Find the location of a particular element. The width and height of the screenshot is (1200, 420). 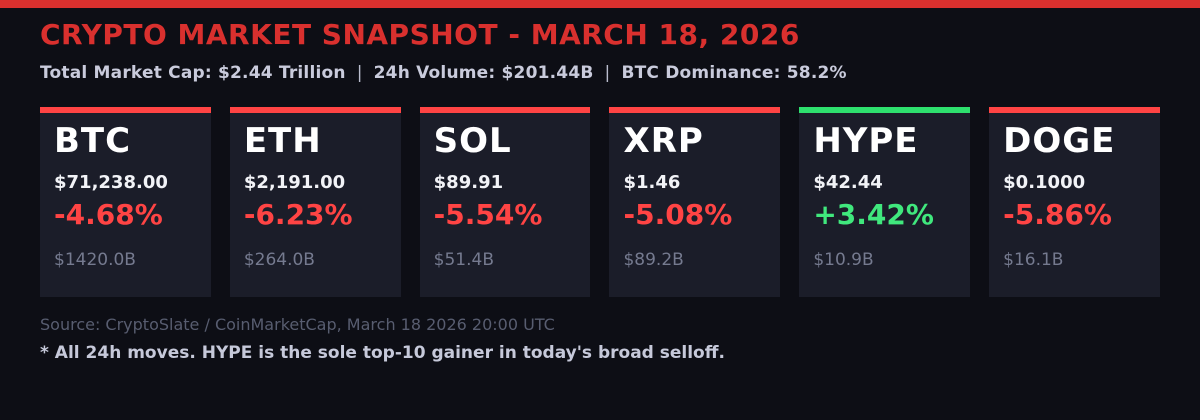

coin-card: HYPE $42.44 +3.42% $10.9B is located at coordinates (885, 202).